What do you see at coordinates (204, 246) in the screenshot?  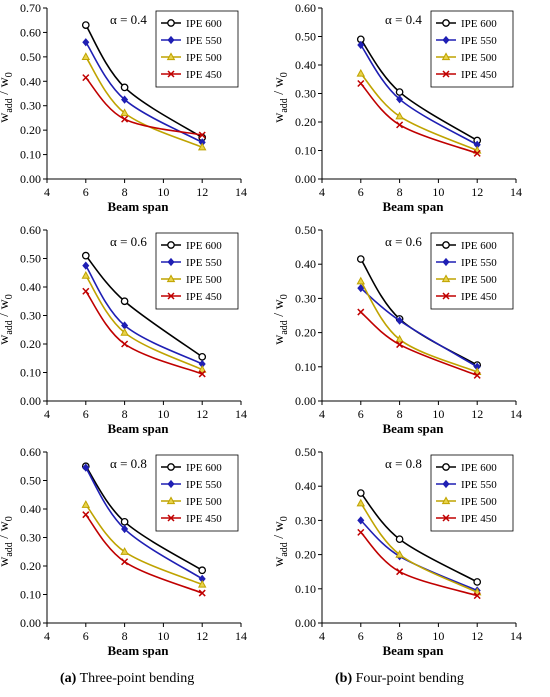 I see `legend-label: IPE 600` at bounding box center [204, 246].